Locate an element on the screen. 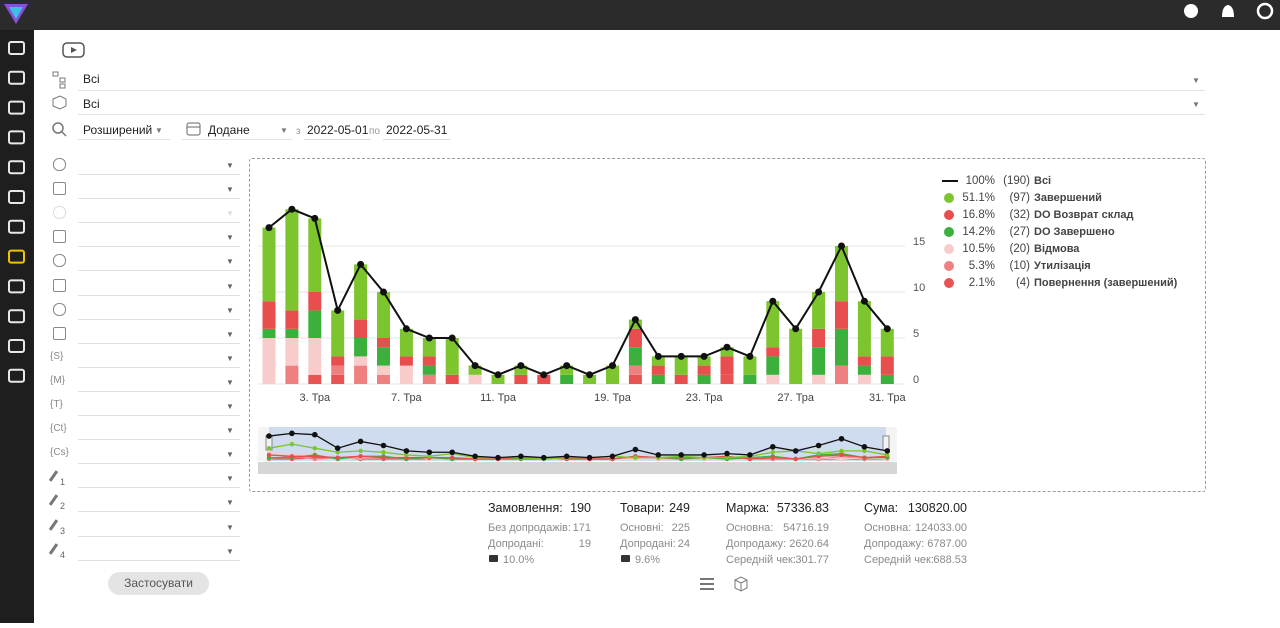 This screenshot has height=628, width=1280. legend-name: DO Завершено is located at coordinates (1074, 232).